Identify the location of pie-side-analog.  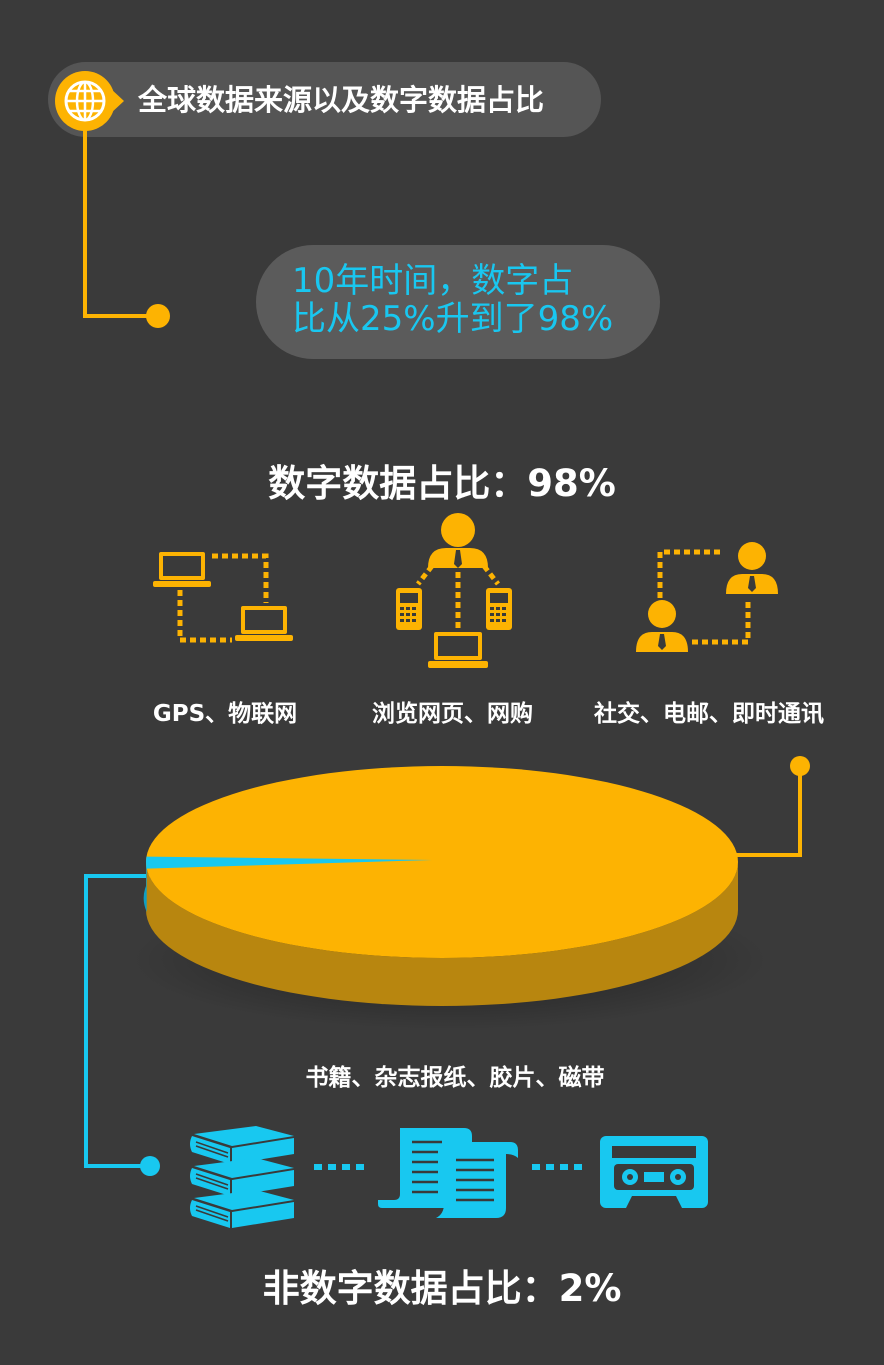
(145, 887).